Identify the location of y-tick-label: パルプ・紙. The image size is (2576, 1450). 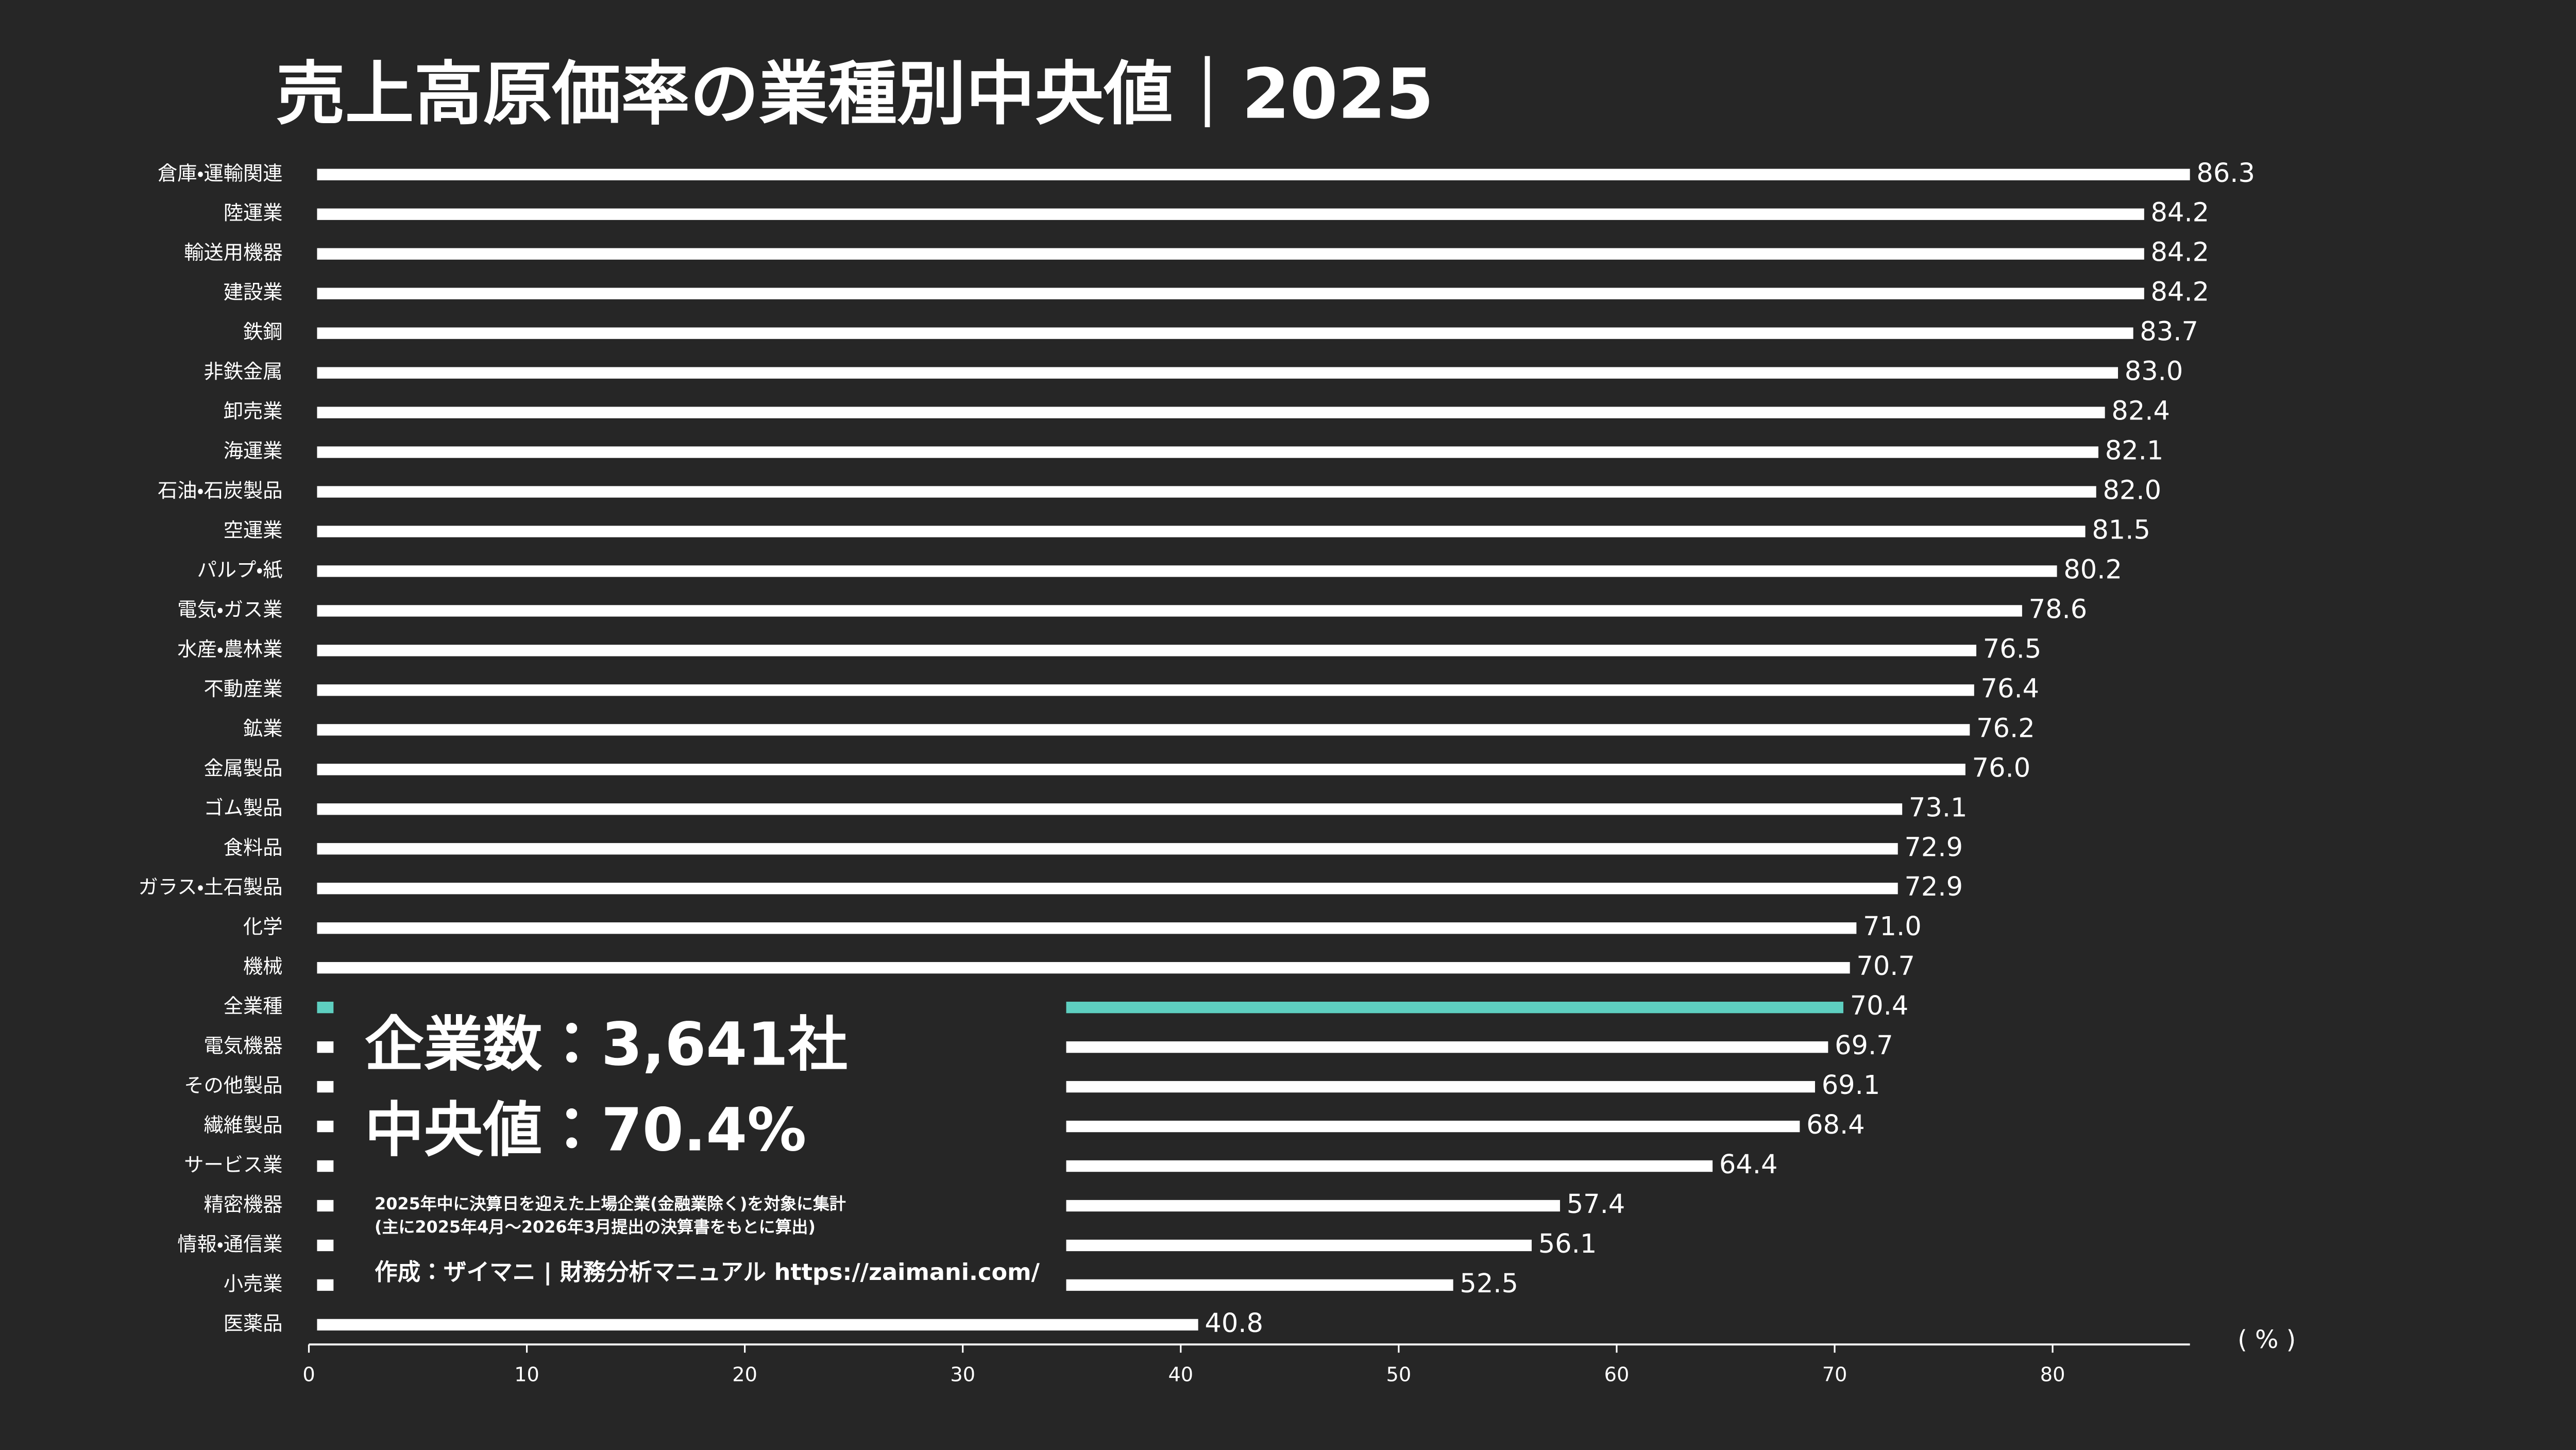
(239, 570).